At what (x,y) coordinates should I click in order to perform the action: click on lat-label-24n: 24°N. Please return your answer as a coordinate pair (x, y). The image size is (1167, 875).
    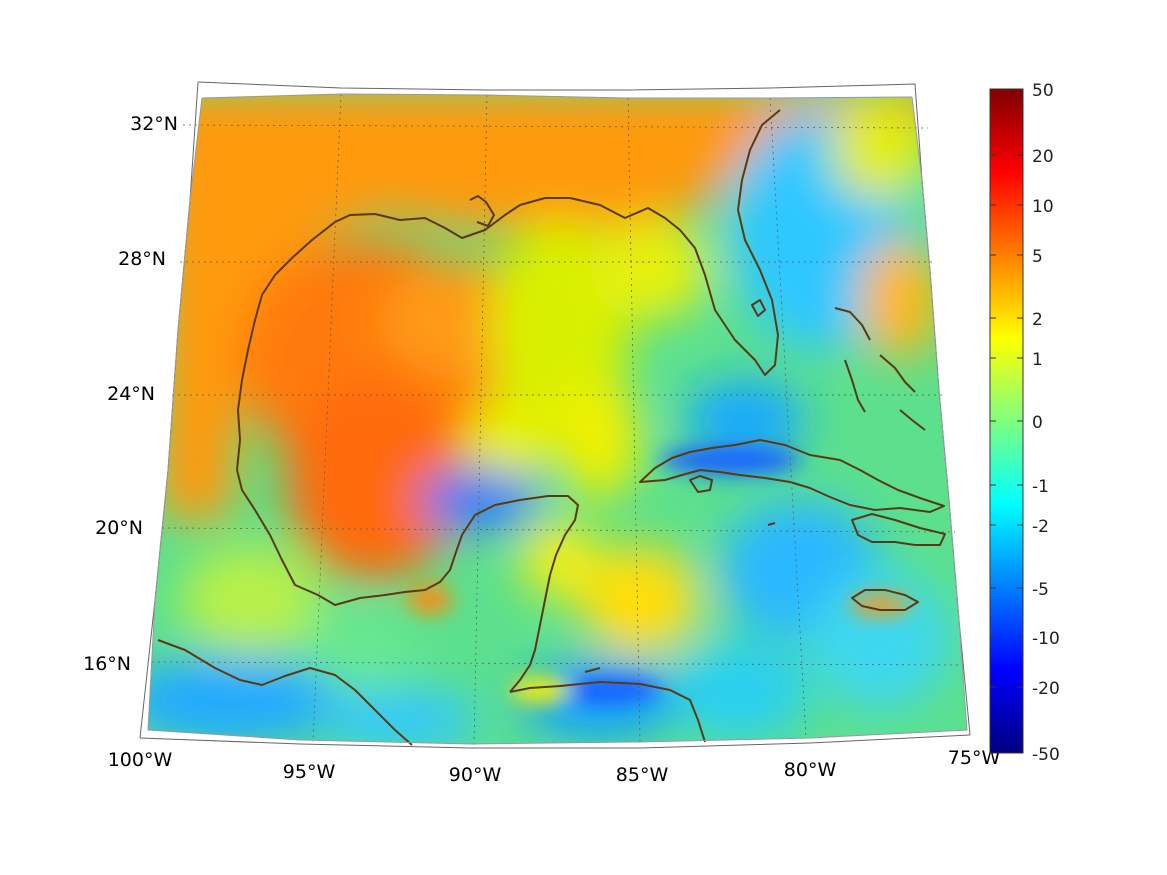
    Looking at the image, I should click on (131, 394).